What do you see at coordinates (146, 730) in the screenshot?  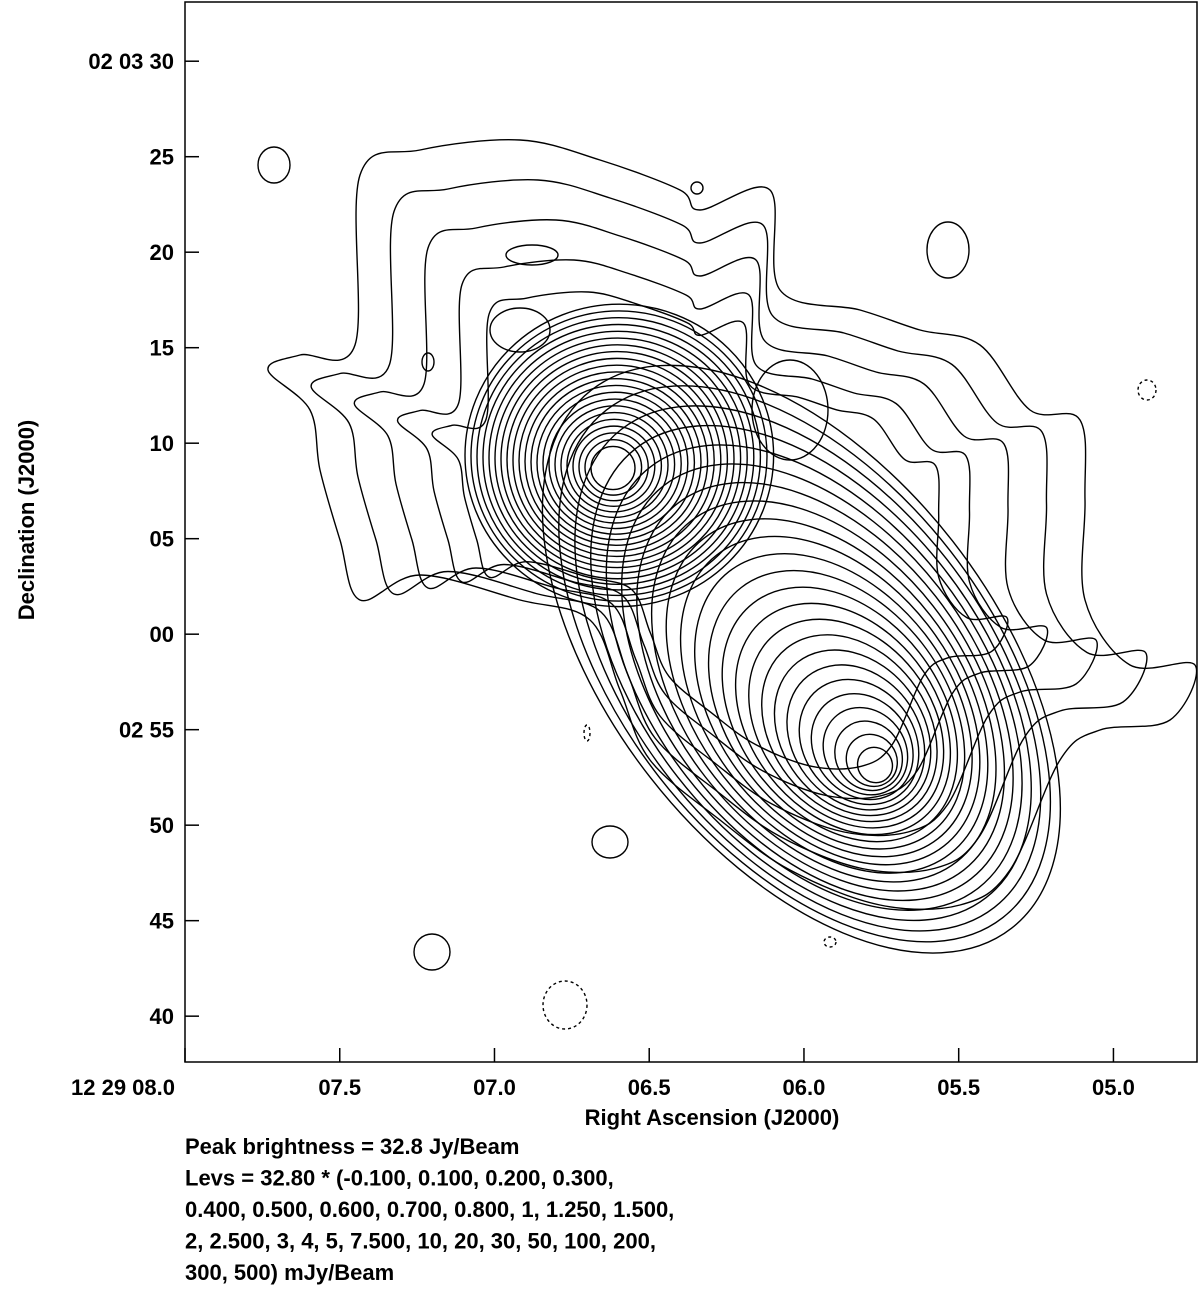 I see `y-tick-label: 02 55` at bounding box center [146, 730].